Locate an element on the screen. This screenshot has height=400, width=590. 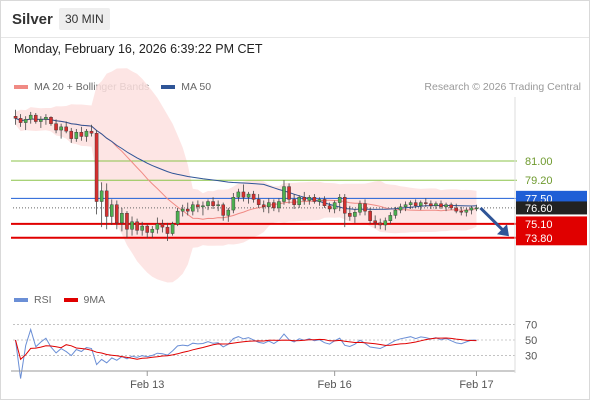
ma50-swatch is located at coordinates (168, 87).